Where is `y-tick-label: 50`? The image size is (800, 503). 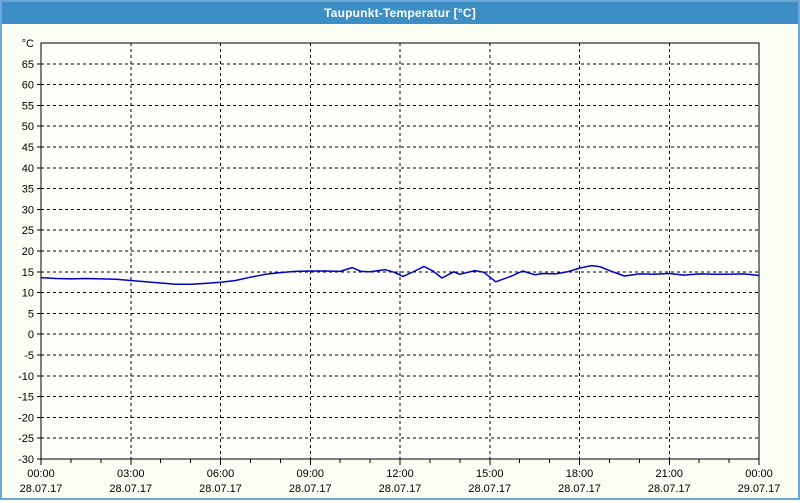 y-tick-label: 50 is located at coordinates (28, 127).